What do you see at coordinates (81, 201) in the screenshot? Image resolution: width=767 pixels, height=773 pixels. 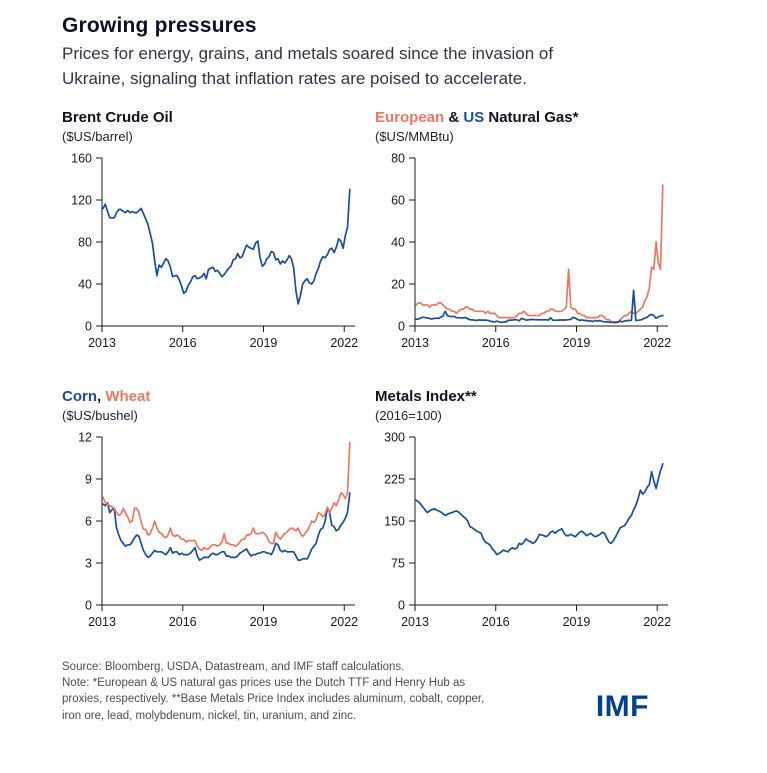 I see `svg-text: 120` at bounding box center [81, 201].